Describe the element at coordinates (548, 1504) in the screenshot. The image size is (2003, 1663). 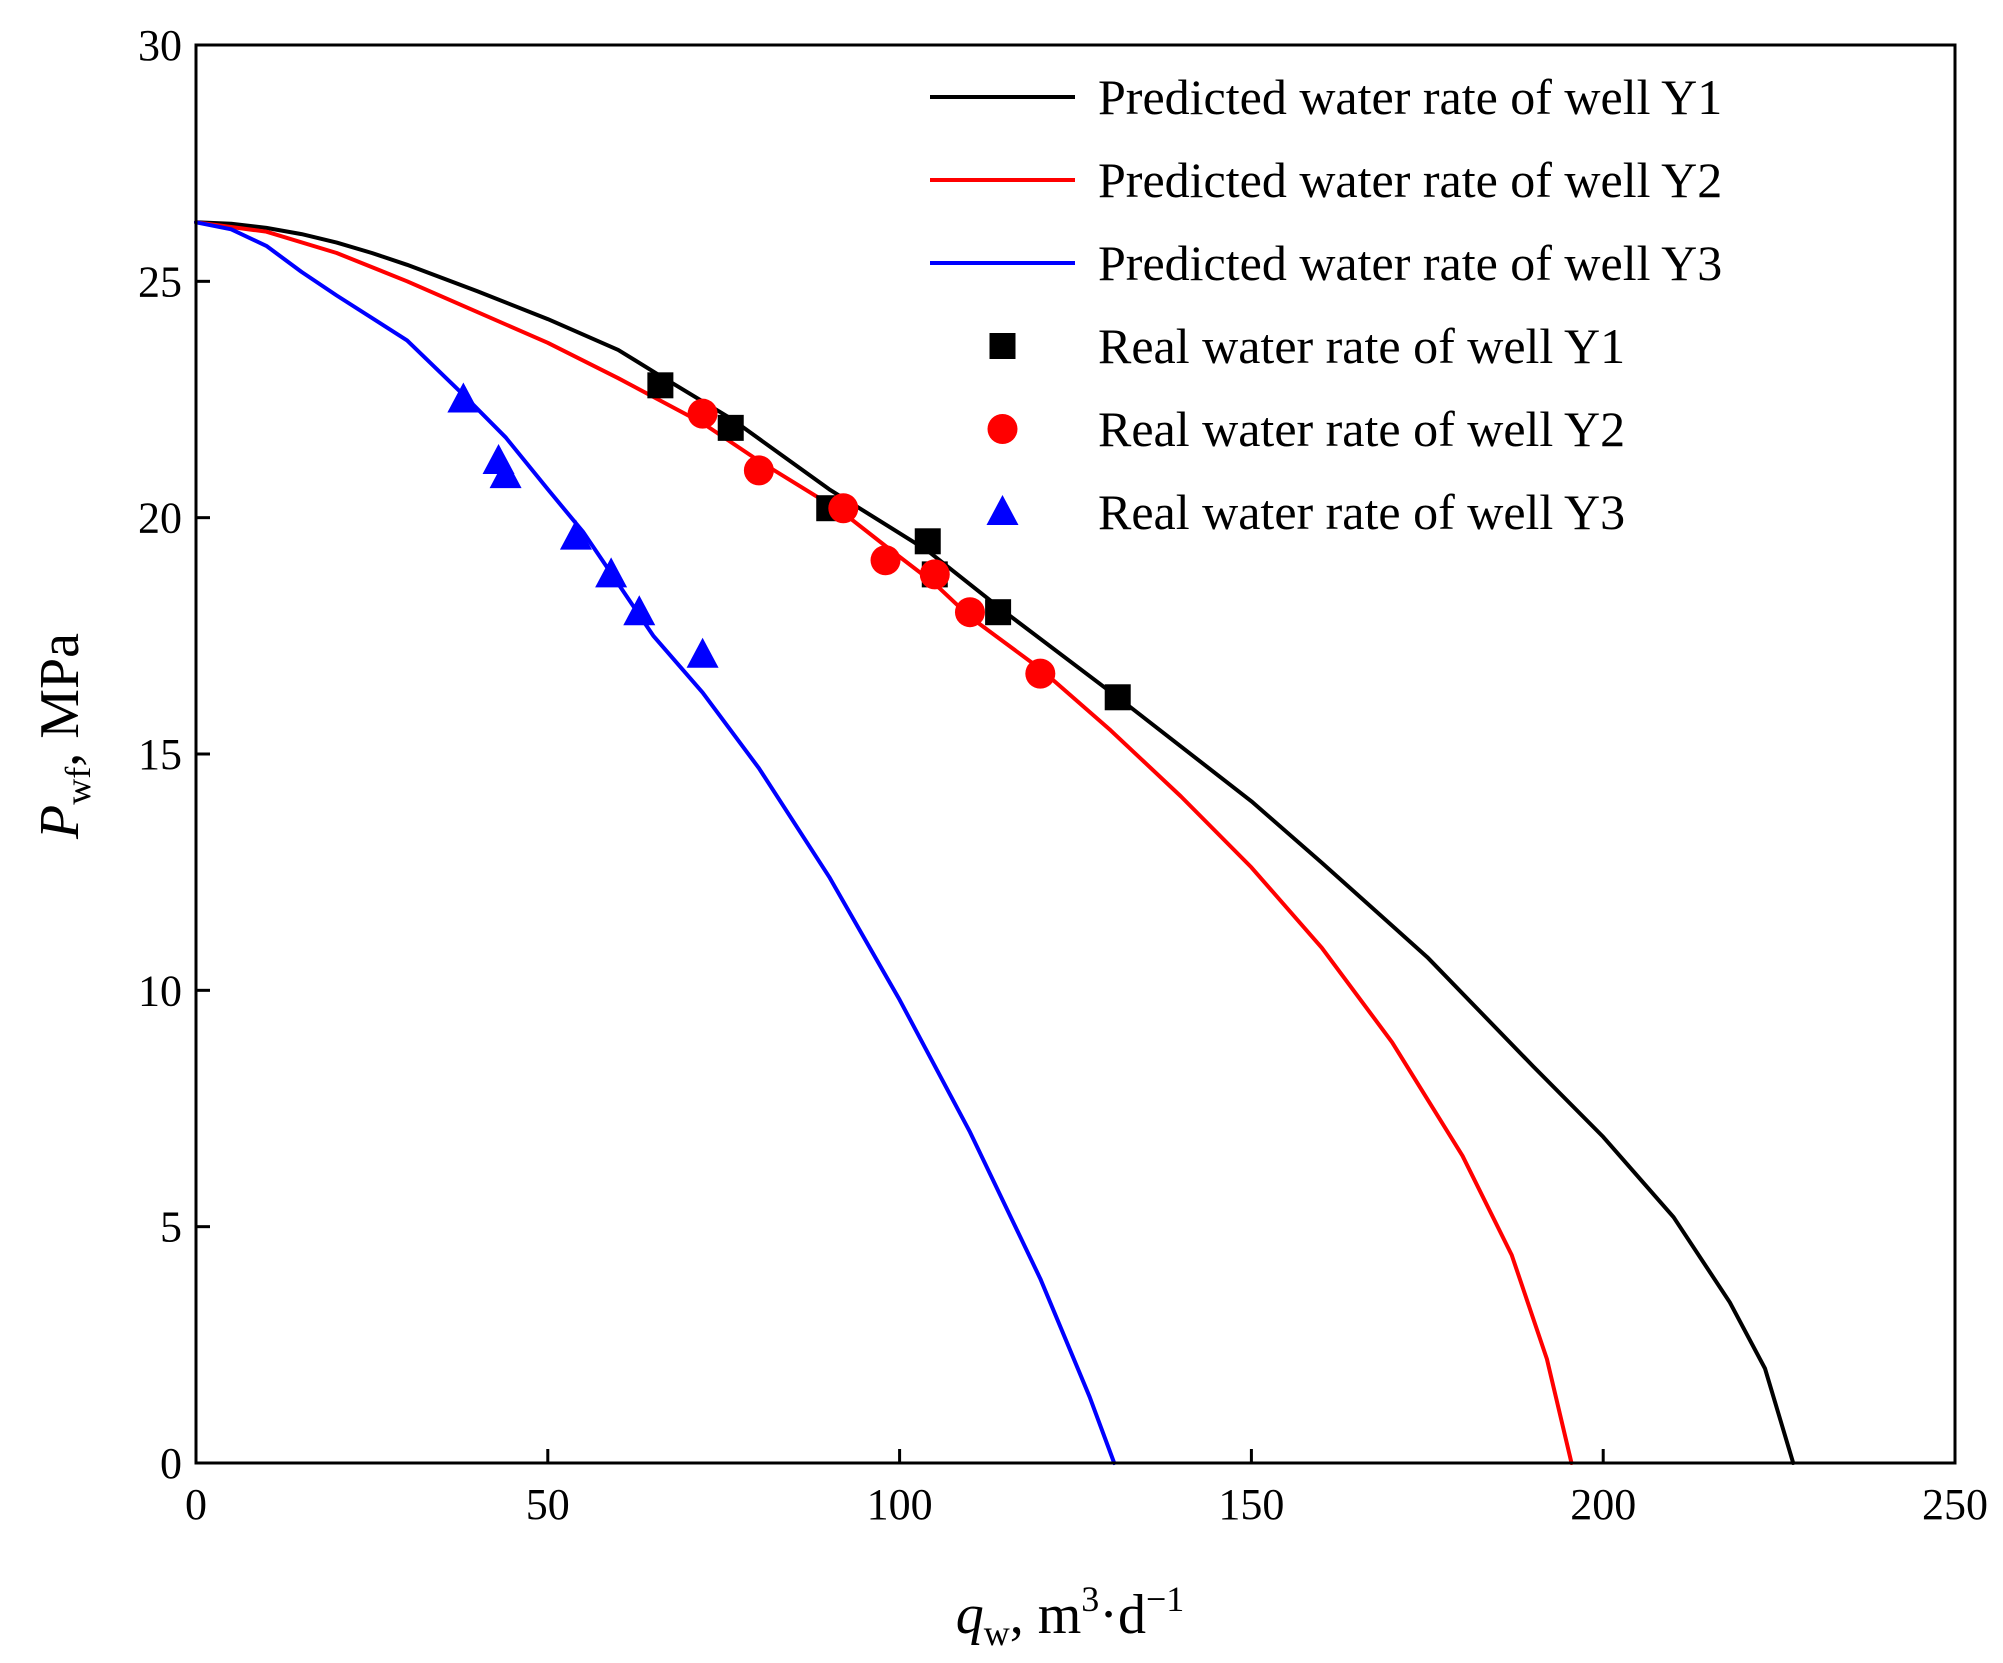
I see `x-tick-label: 50` at that location.